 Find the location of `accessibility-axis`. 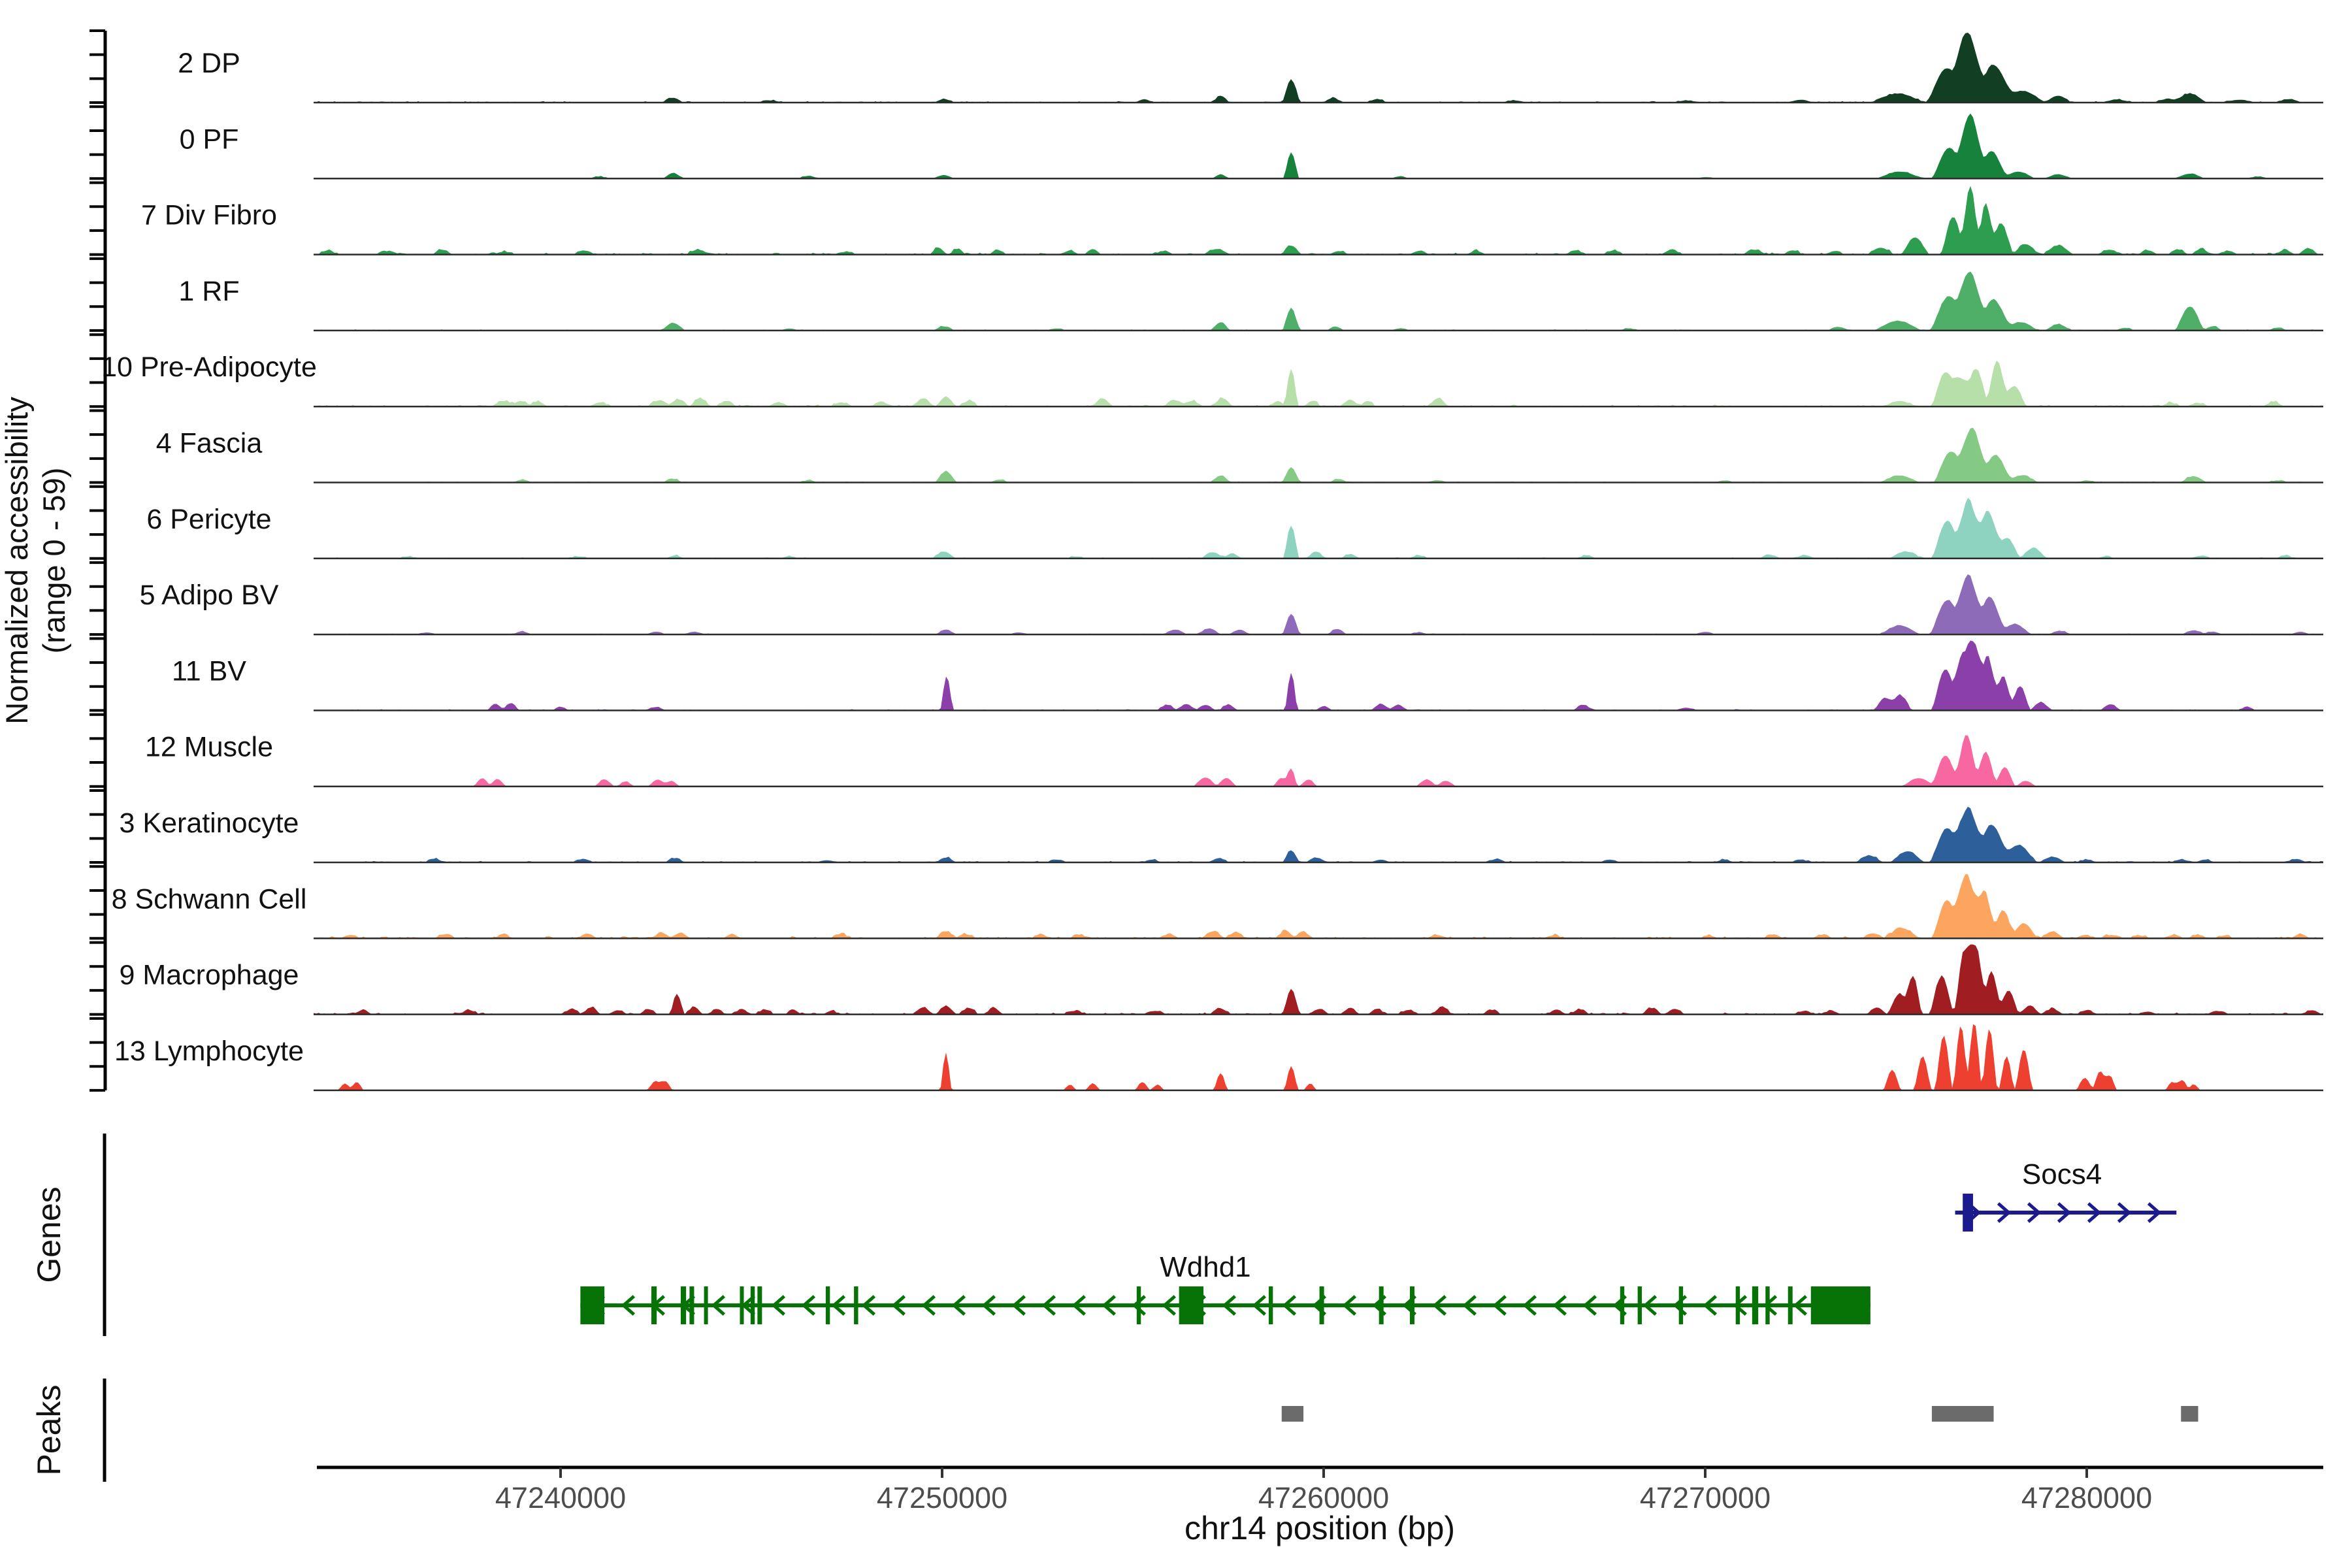

accessibility-axis is located at coordinates (98, 560).